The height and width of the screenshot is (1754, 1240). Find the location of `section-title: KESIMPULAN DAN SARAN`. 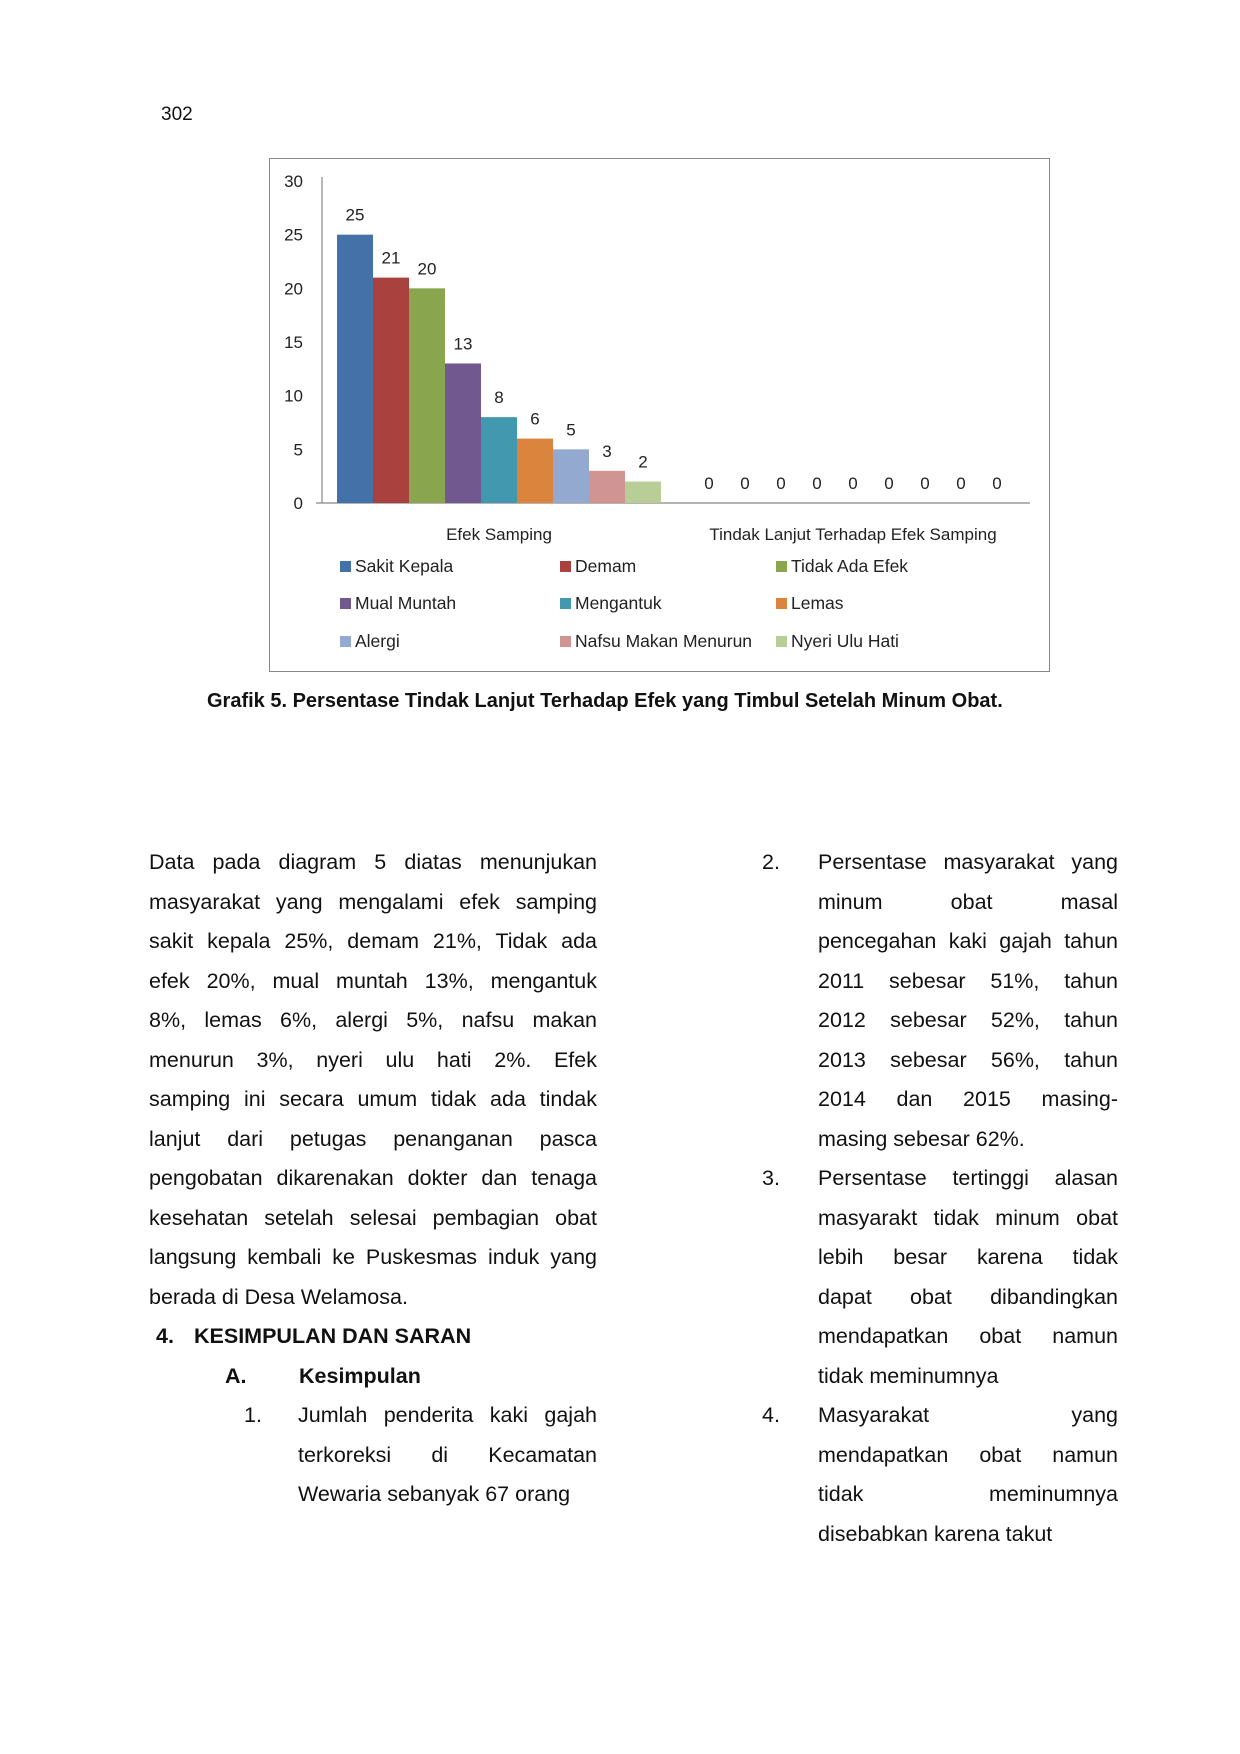

section-title: KESIMPULAN DAN SARAN is located at coordinates (333, 1336).